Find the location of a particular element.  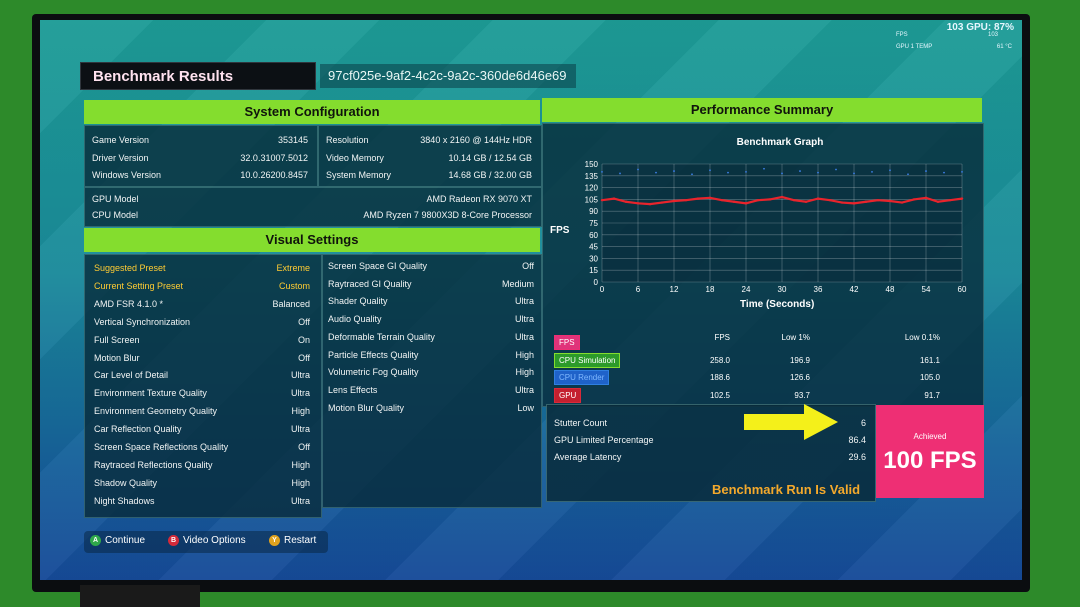

setting-label: Particle Effects Quality is located at coordinates (373, 354).